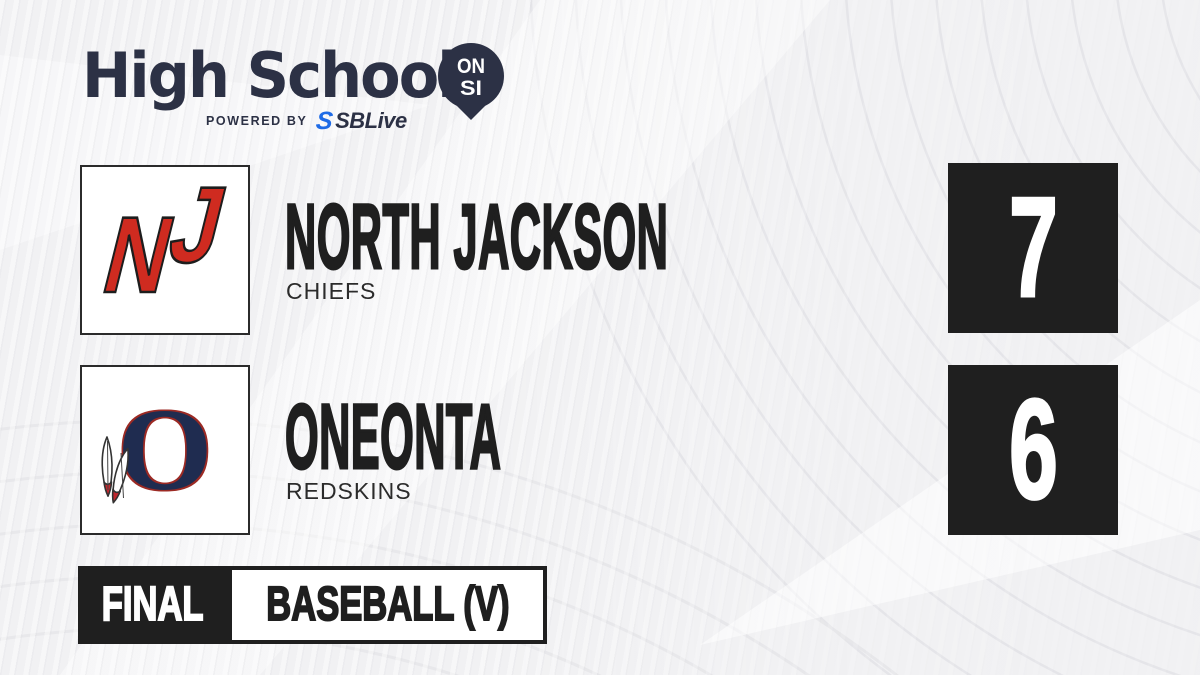 Image resolution: width=1200 pixels, height=675 pixels. I want to click on team2-score-box: 6, so click(1033, 450).